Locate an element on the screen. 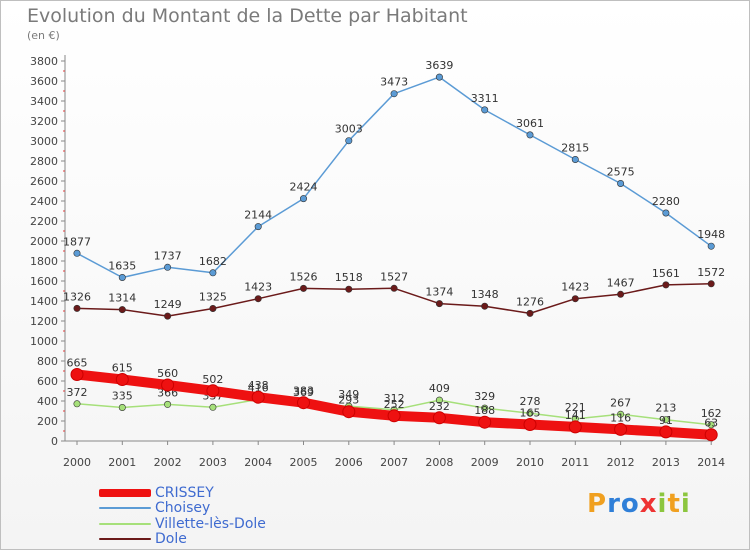 The width and height of the screenshot is (750, 550). data-label: 63 is located at coordinates (711, 423).